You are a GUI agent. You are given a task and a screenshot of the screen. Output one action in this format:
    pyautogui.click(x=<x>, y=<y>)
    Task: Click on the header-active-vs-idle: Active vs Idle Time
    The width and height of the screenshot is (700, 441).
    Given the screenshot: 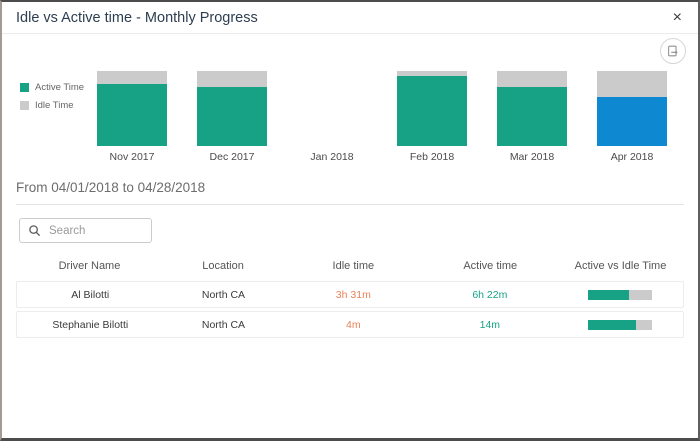 What is the action you would take?
    pyautogui.click(x=620, y=266)
    